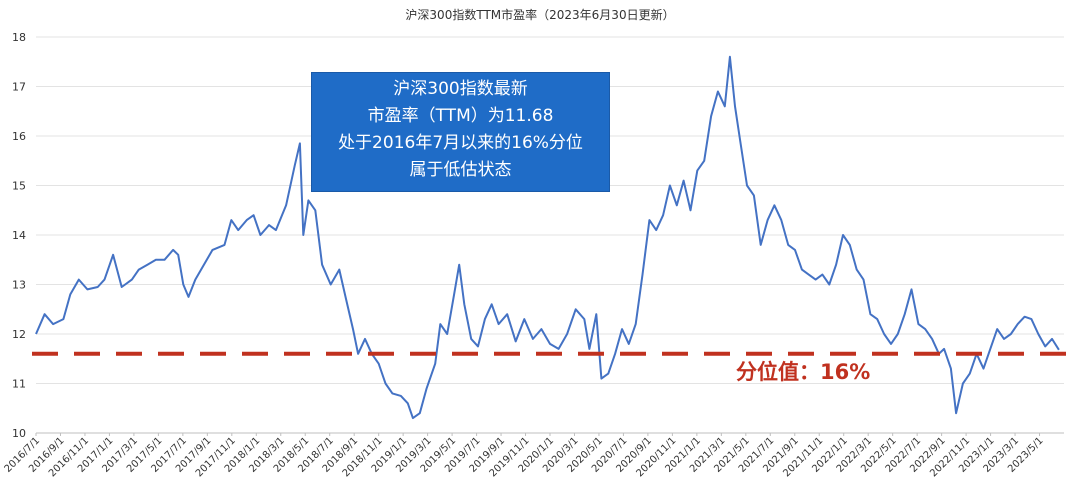 The image size is (1080, 491). Describe the element at coordinates (19, 87) in the screenshot. I see `y-tick-label: 17` at that location.